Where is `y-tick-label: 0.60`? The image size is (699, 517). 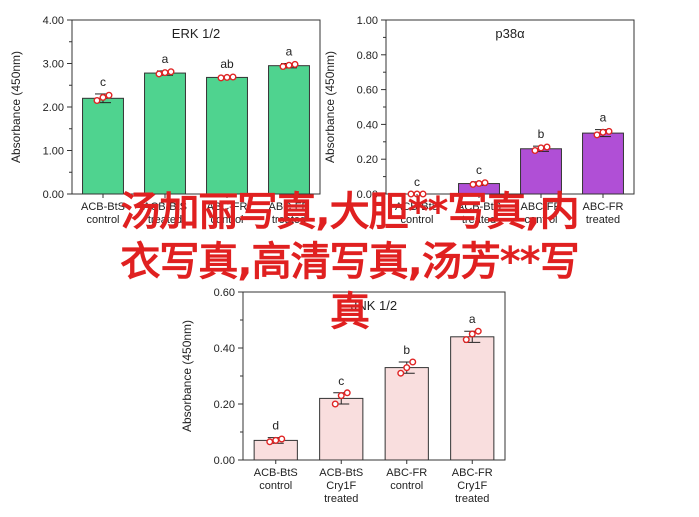 y-tick-label: 0.60 is located at coordinates (367, 91).